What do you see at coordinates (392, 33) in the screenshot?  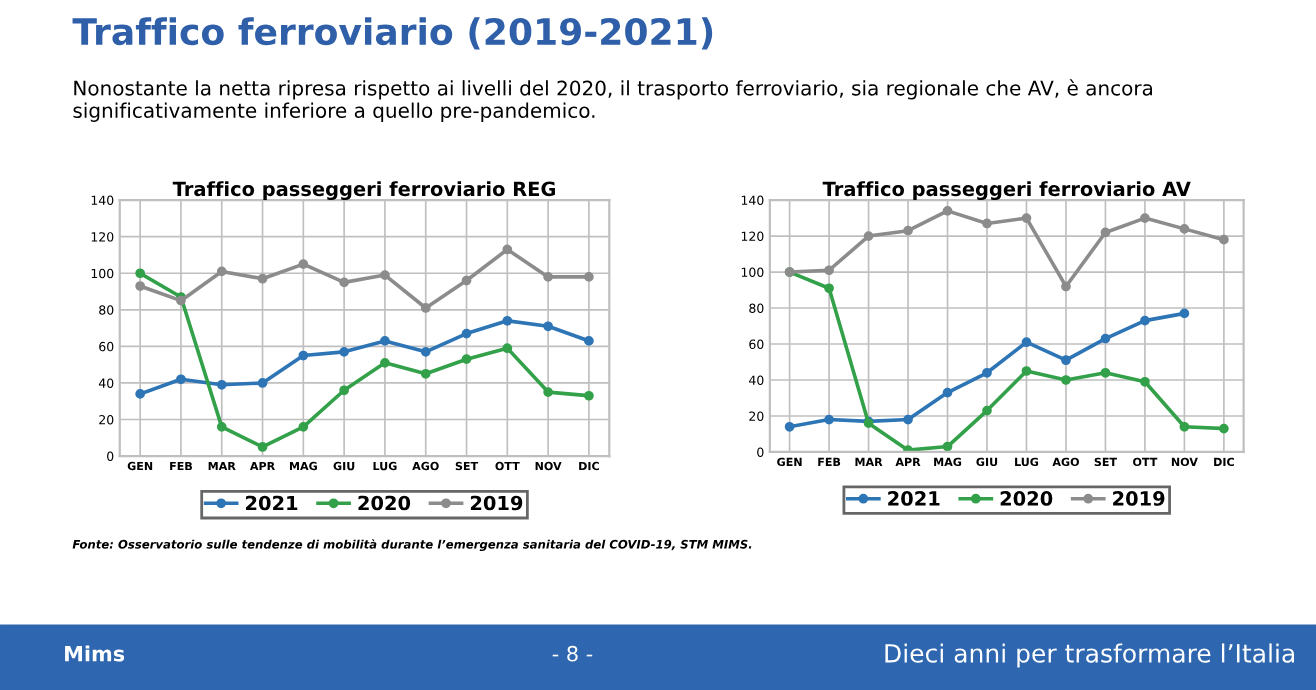 I see `text: Traffico ferroviario (2019-2021)` at bounding box center [392, 33].